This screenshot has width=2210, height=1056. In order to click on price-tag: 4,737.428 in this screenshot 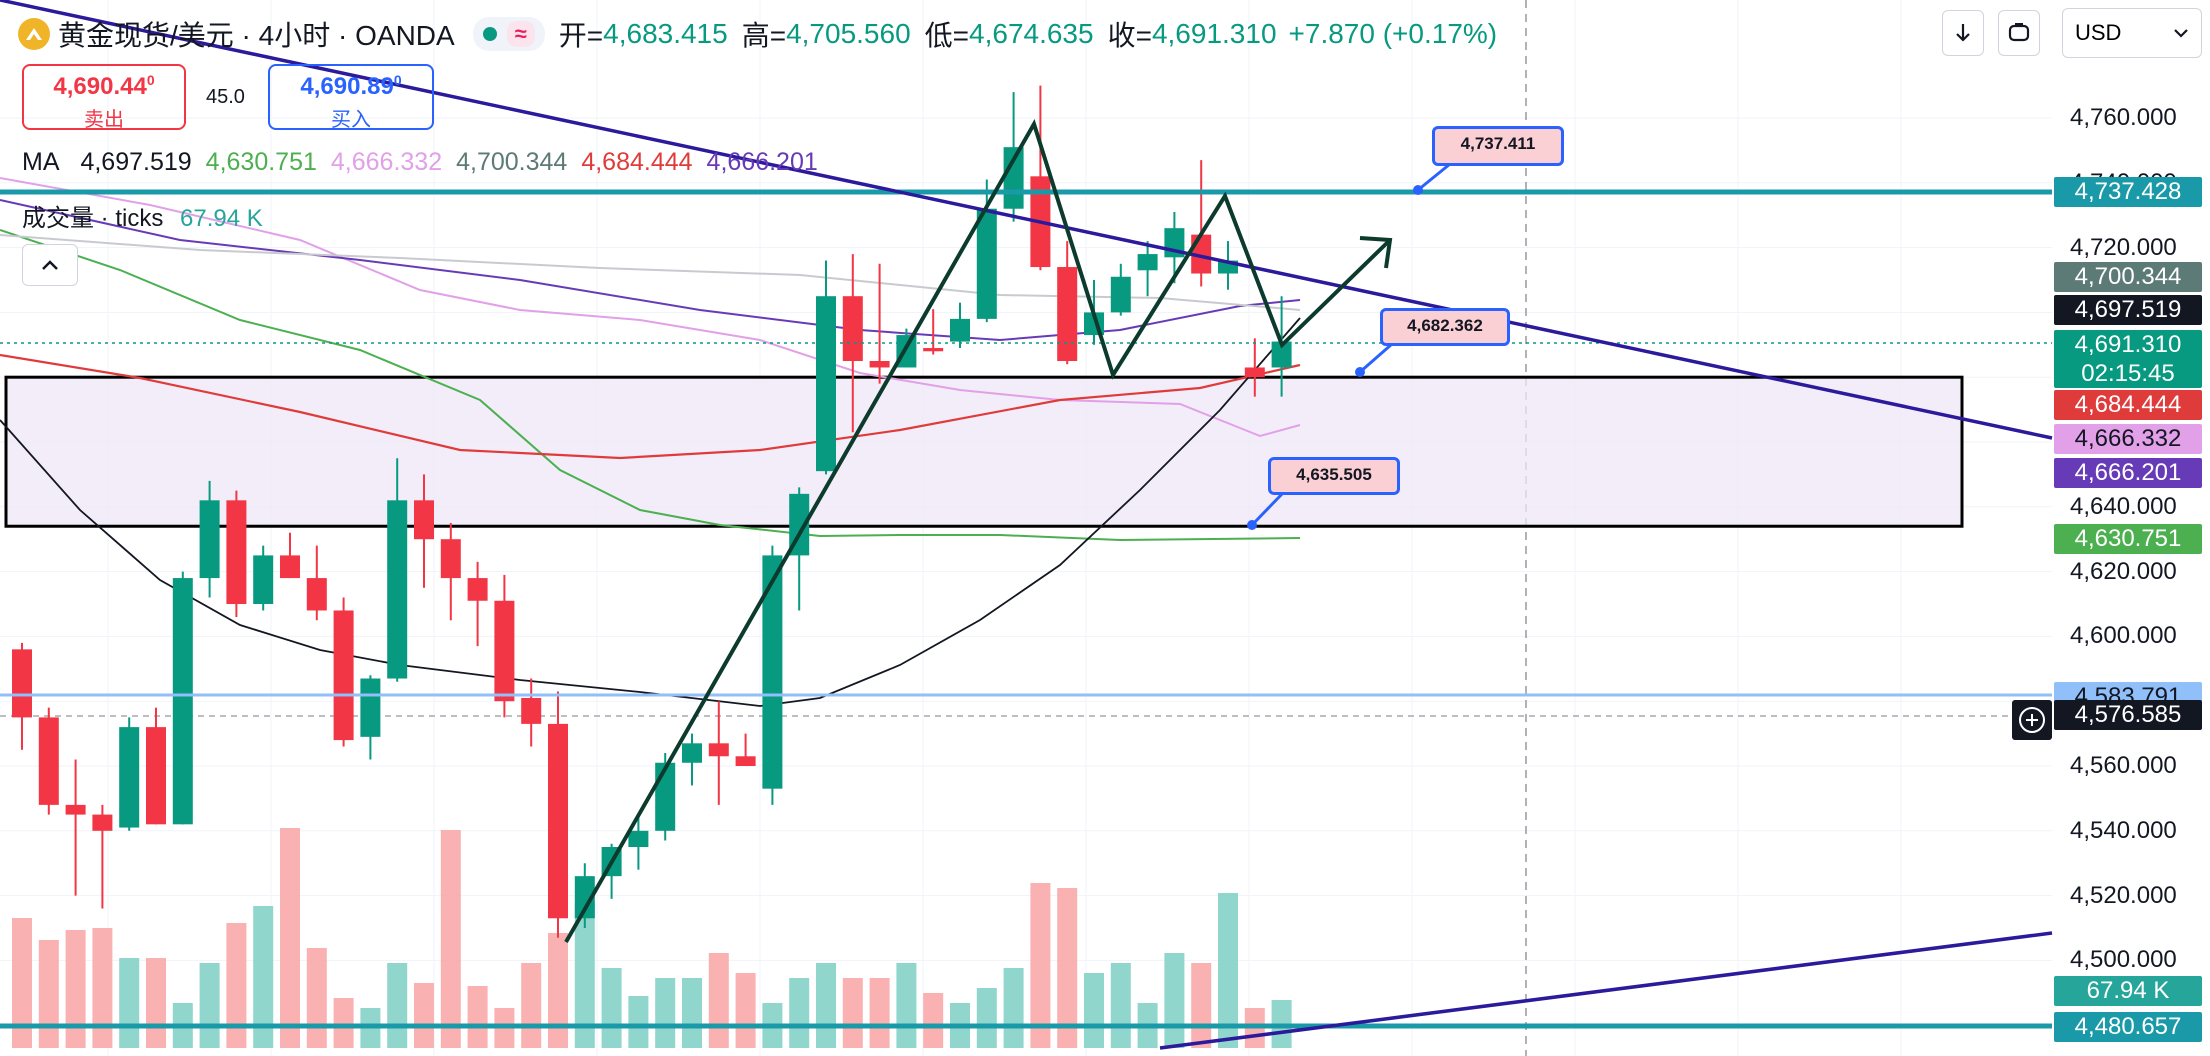, I will do `click(2128, 192)`.